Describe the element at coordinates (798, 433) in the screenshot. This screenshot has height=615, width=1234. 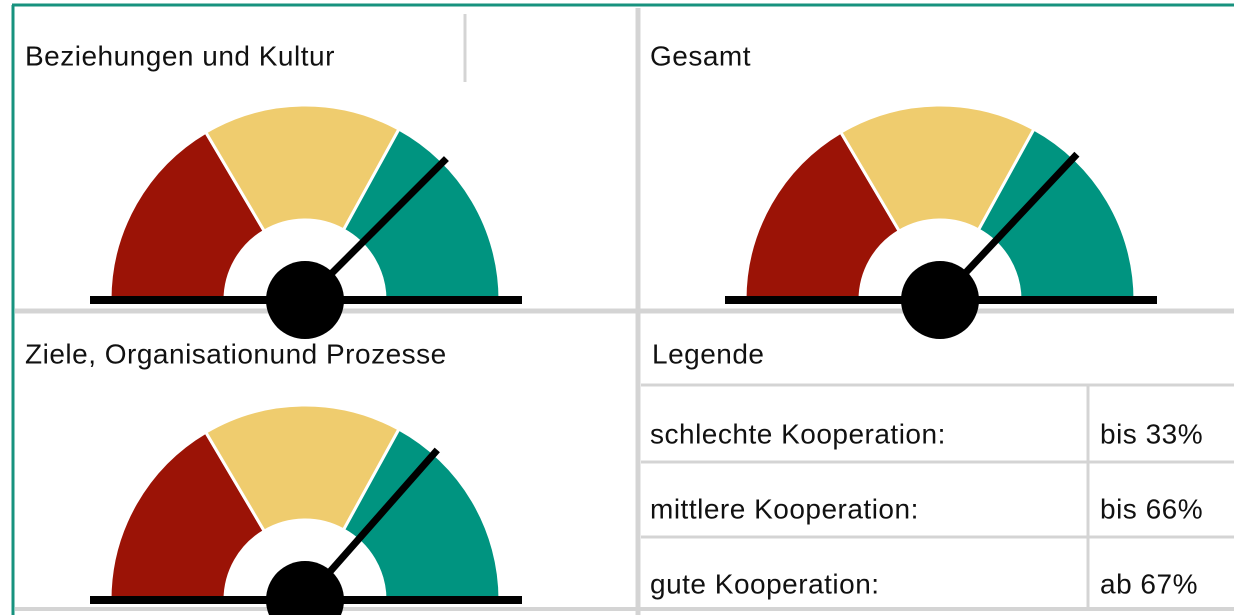
I see `legend-label: schlechte Kooperation:` at that location.